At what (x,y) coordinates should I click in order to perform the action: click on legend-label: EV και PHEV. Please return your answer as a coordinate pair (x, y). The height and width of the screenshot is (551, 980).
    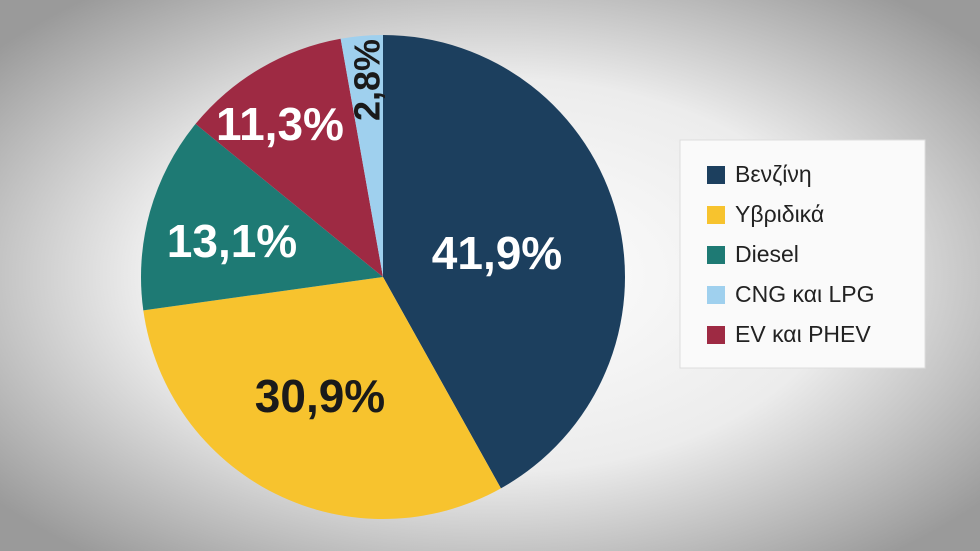
    Looking at the image, I should click on (803, 334).